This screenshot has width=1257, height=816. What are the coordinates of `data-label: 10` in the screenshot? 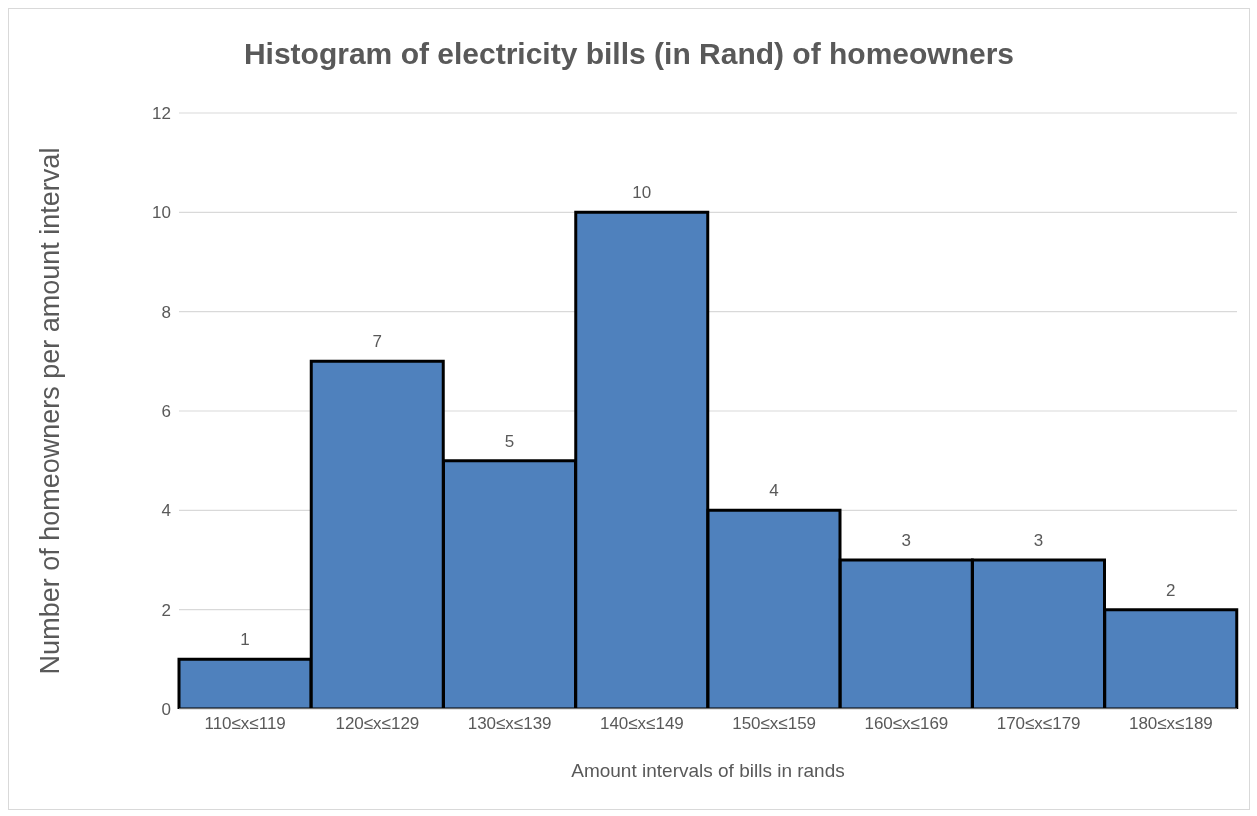 It's located at (642, 193).